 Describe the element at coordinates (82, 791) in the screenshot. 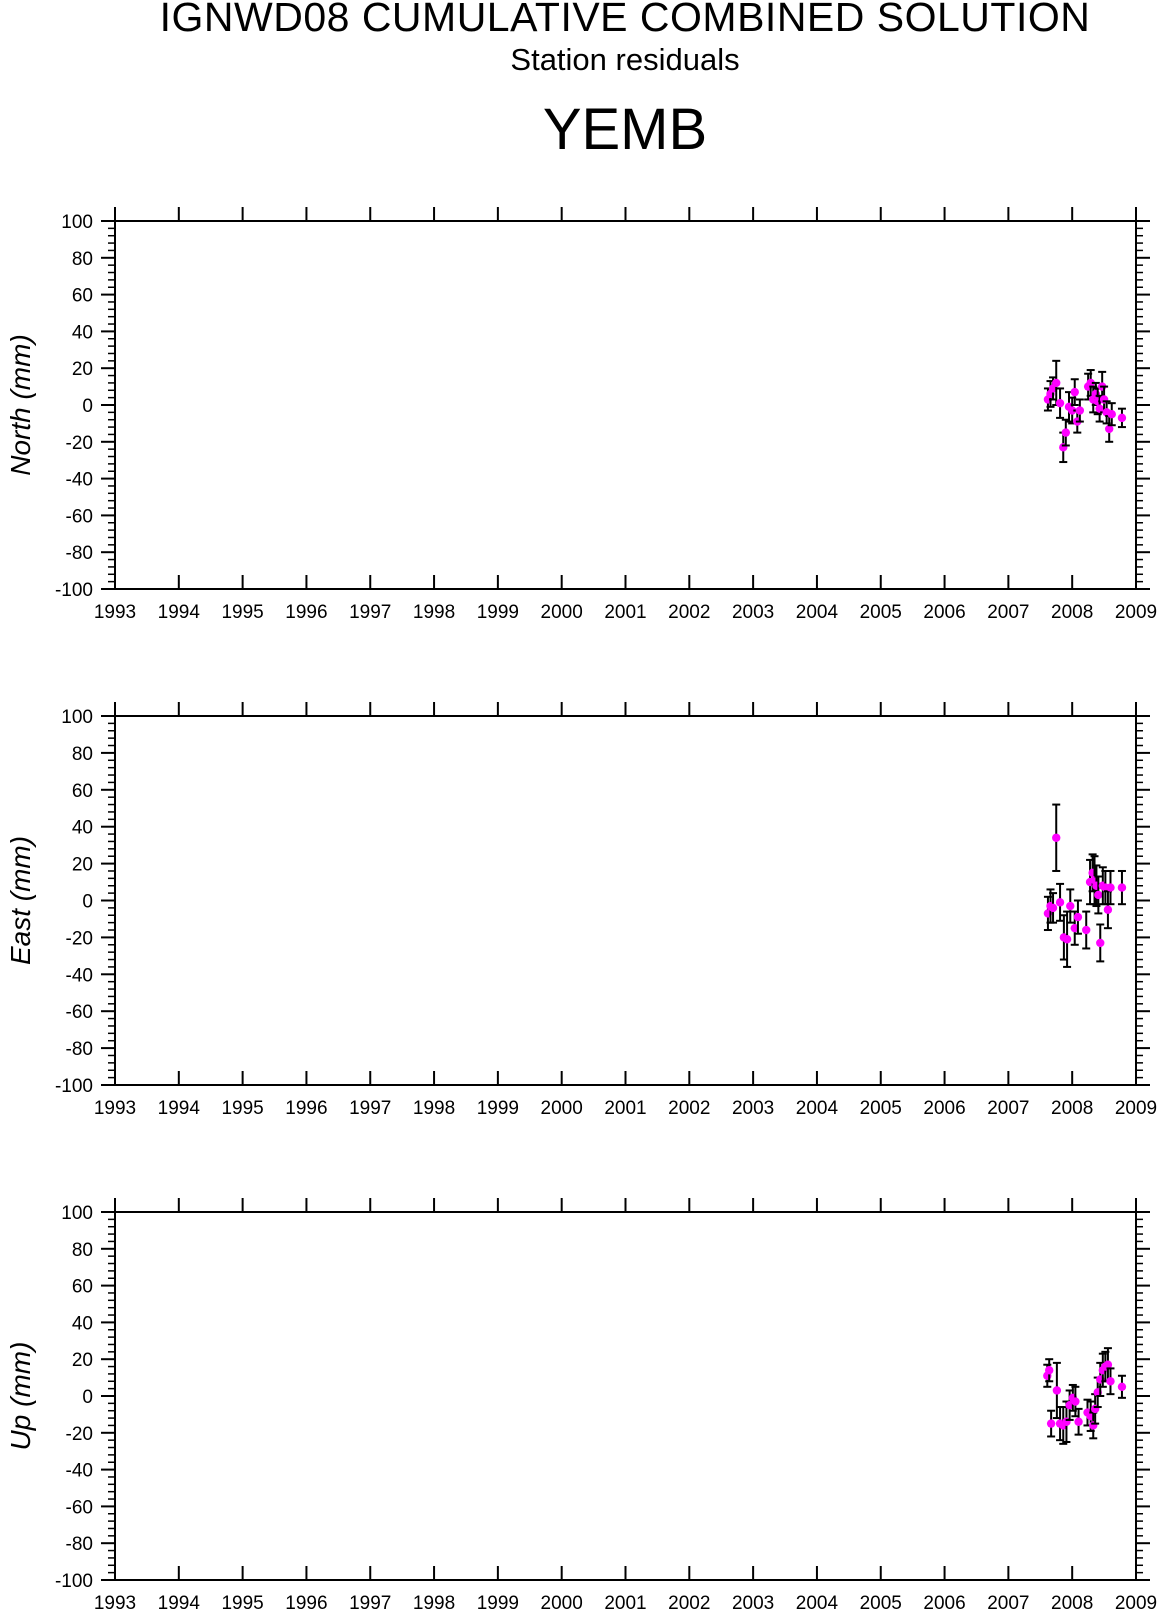

I see `east-y-tick-label: 60` at that location.